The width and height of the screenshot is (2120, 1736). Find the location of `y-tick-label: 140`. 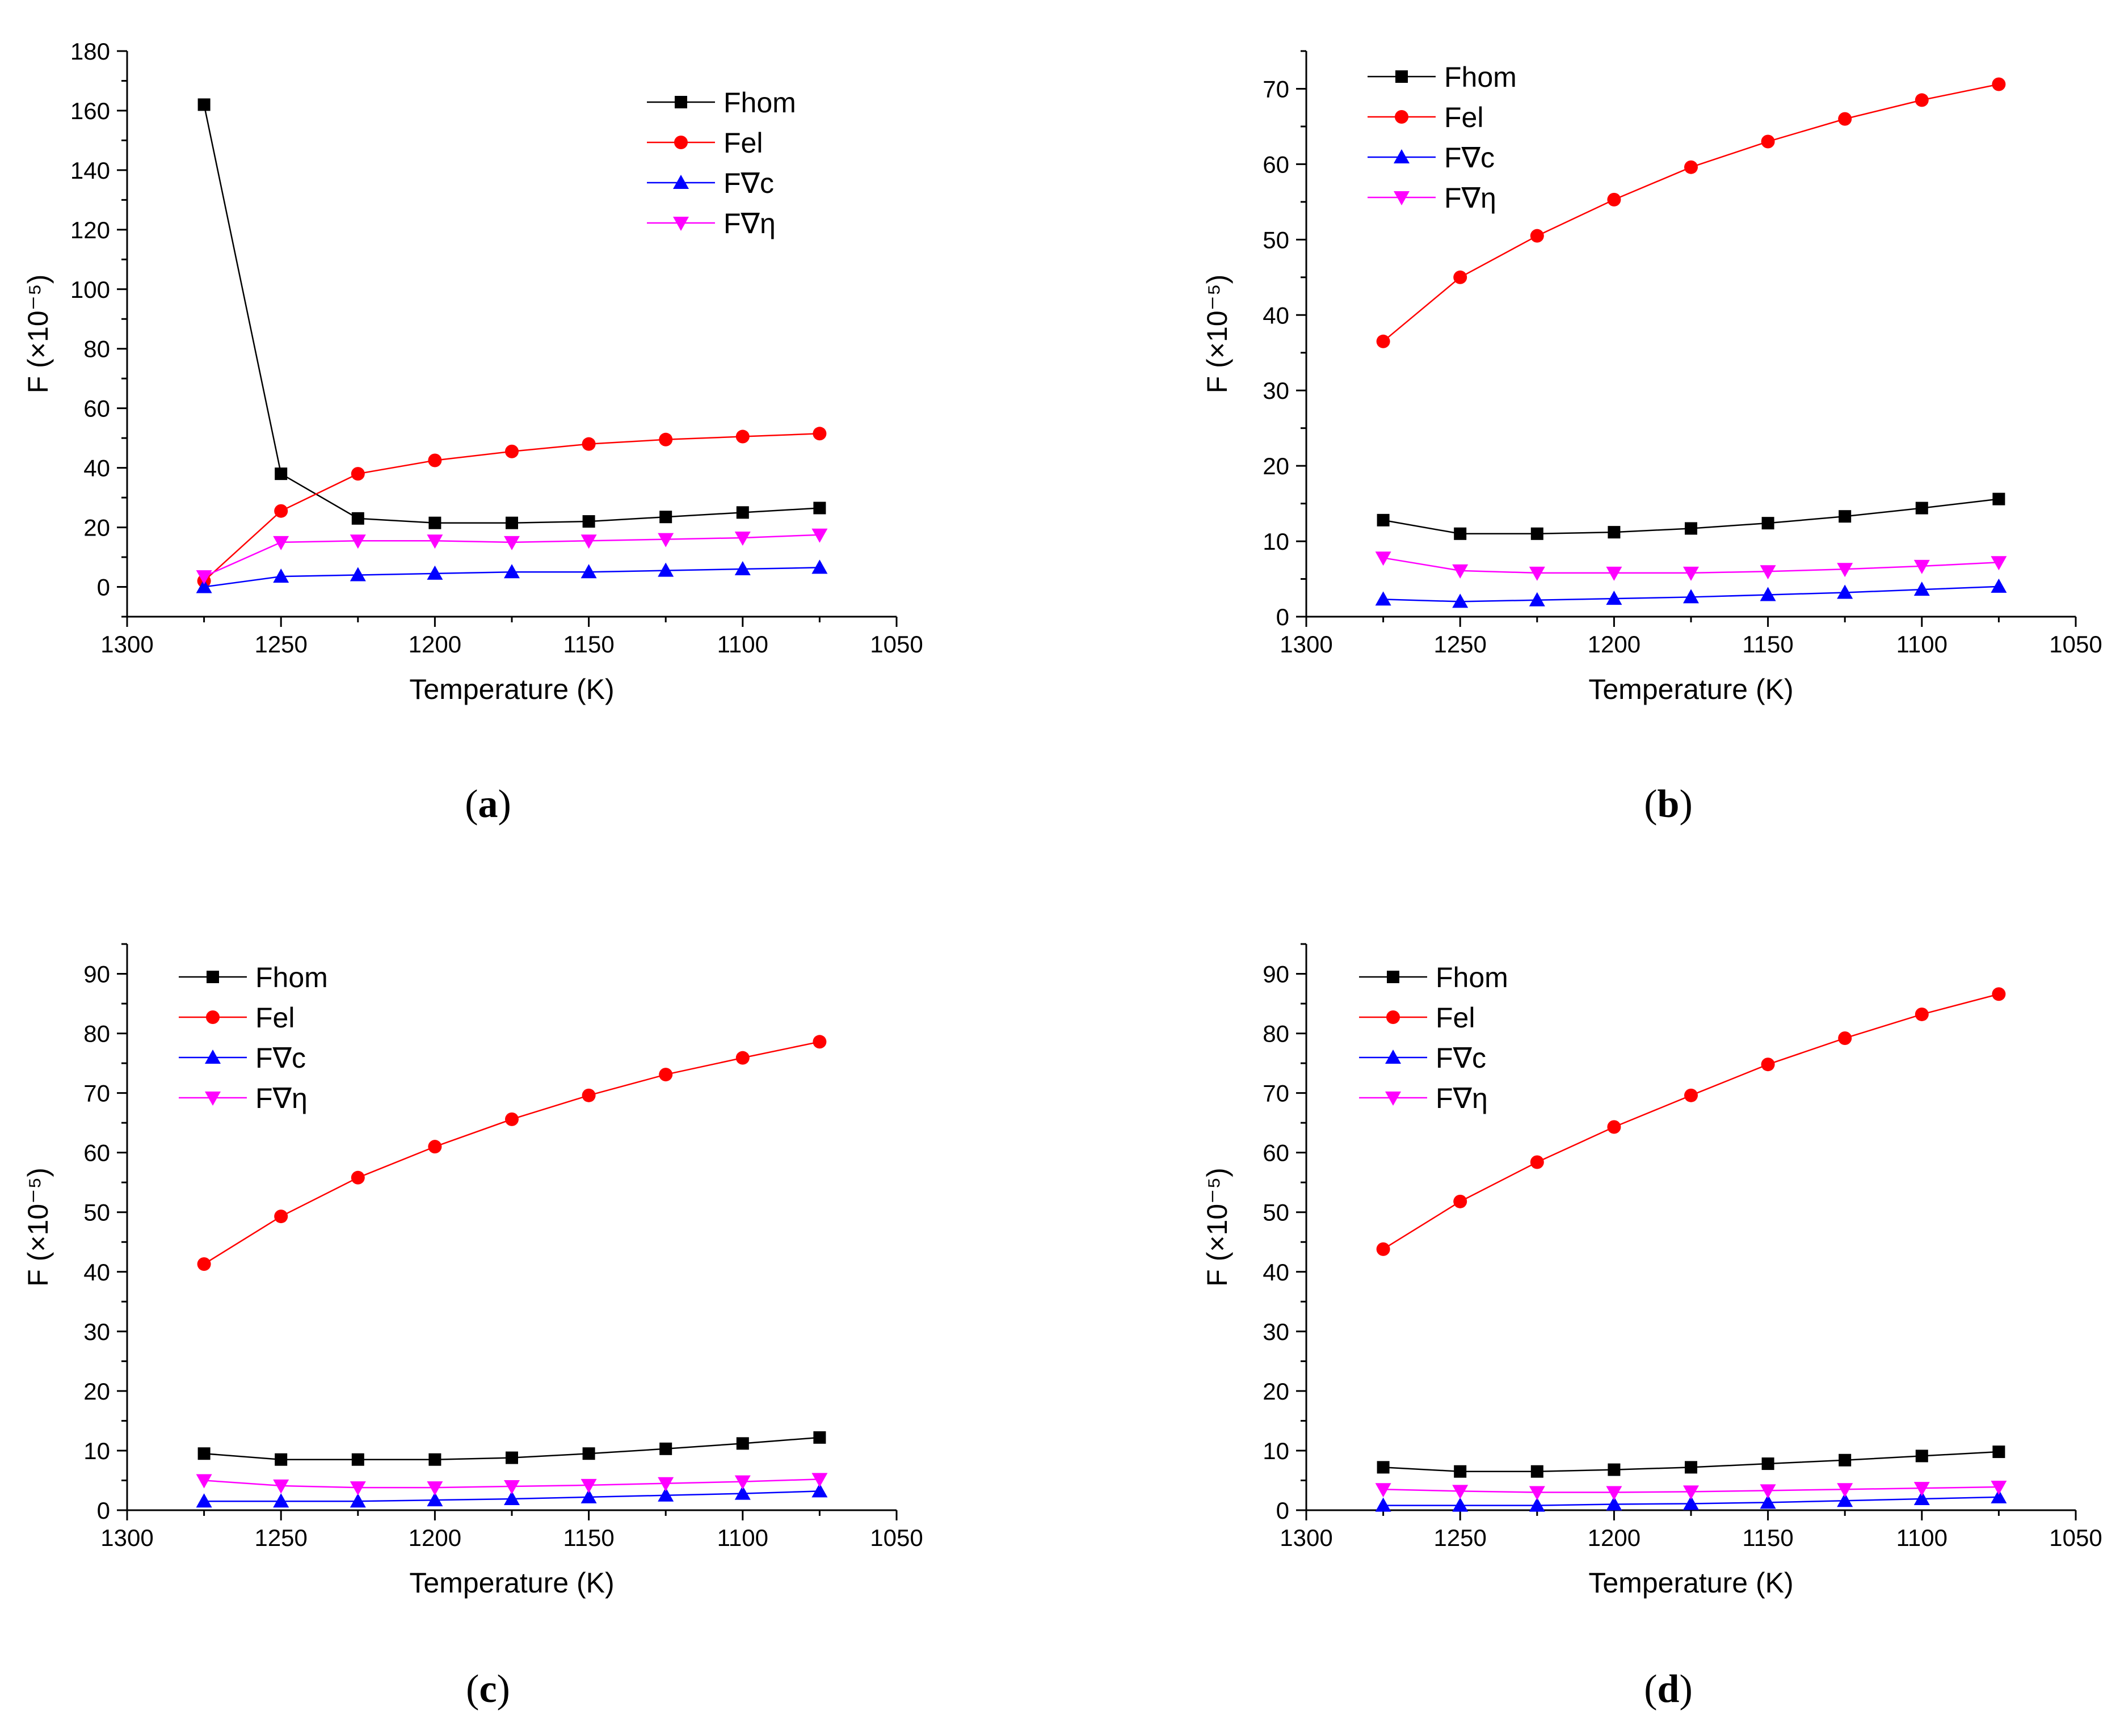

y-tick-label: 140 is located at coordinates (90, 170).